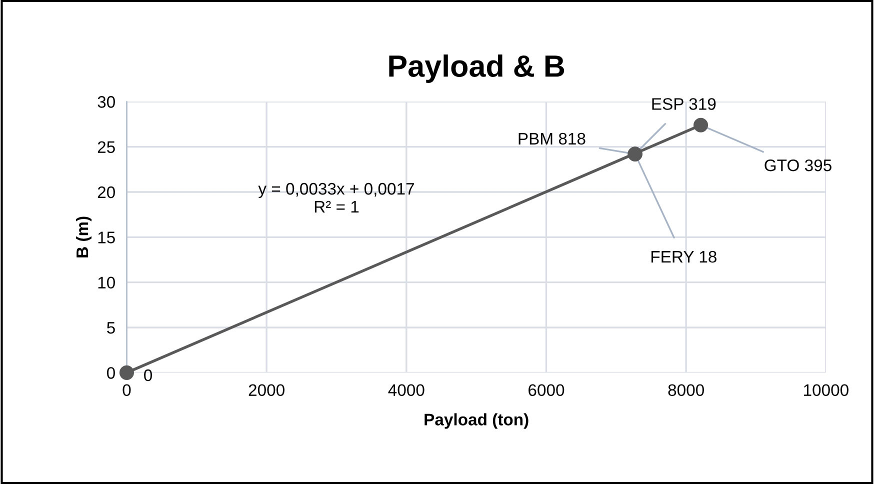 Image resolution: width=874 pixels, height=484 pixels. What do you see at coordinates (148, 375) in the screenshot?
I see `data-label: 0` at bounding box center [148, 375].